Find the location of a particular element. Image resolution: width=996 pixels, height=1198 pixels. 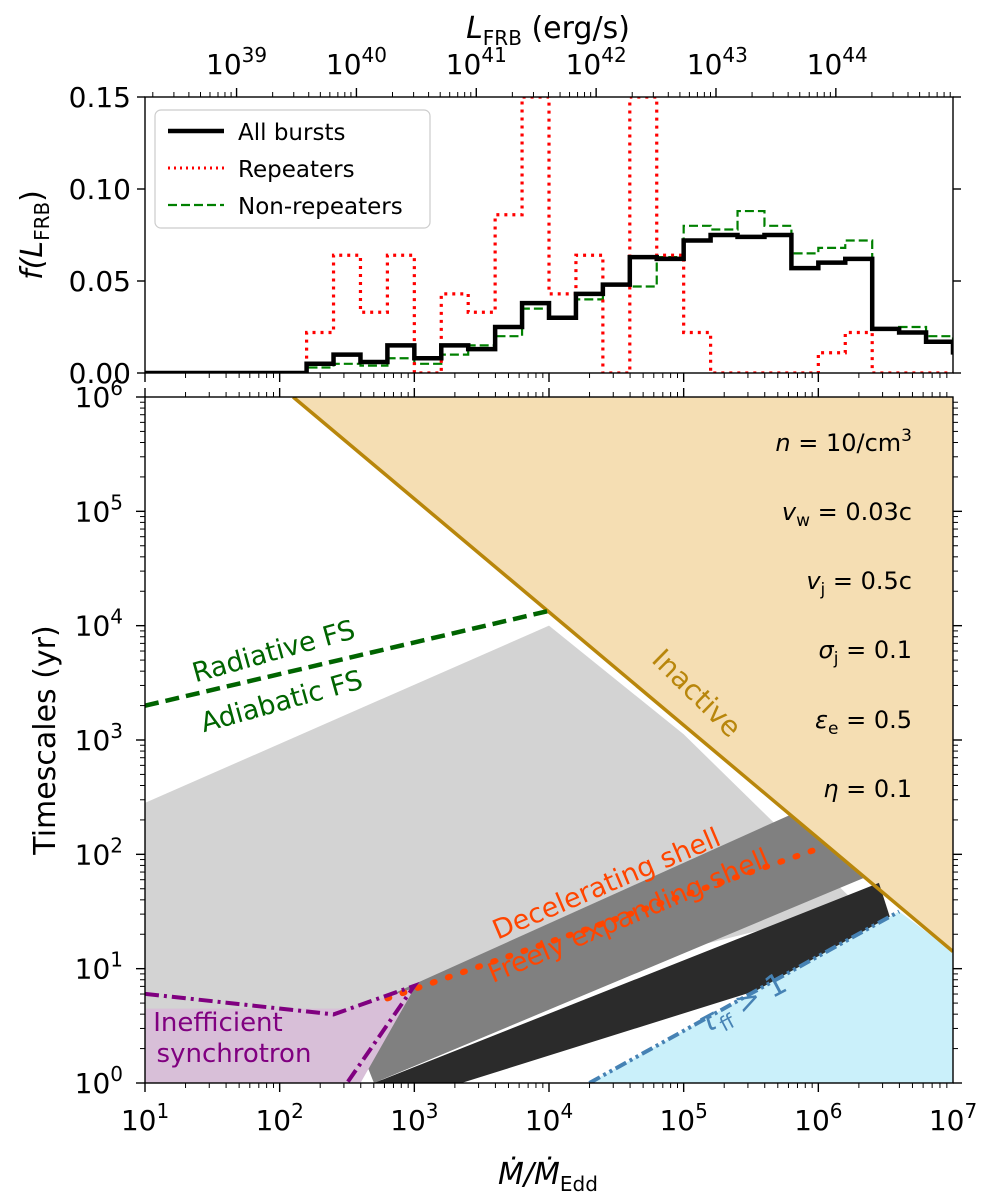

parameter-item: vj = 0.5c is located at coordinates (859, 583).